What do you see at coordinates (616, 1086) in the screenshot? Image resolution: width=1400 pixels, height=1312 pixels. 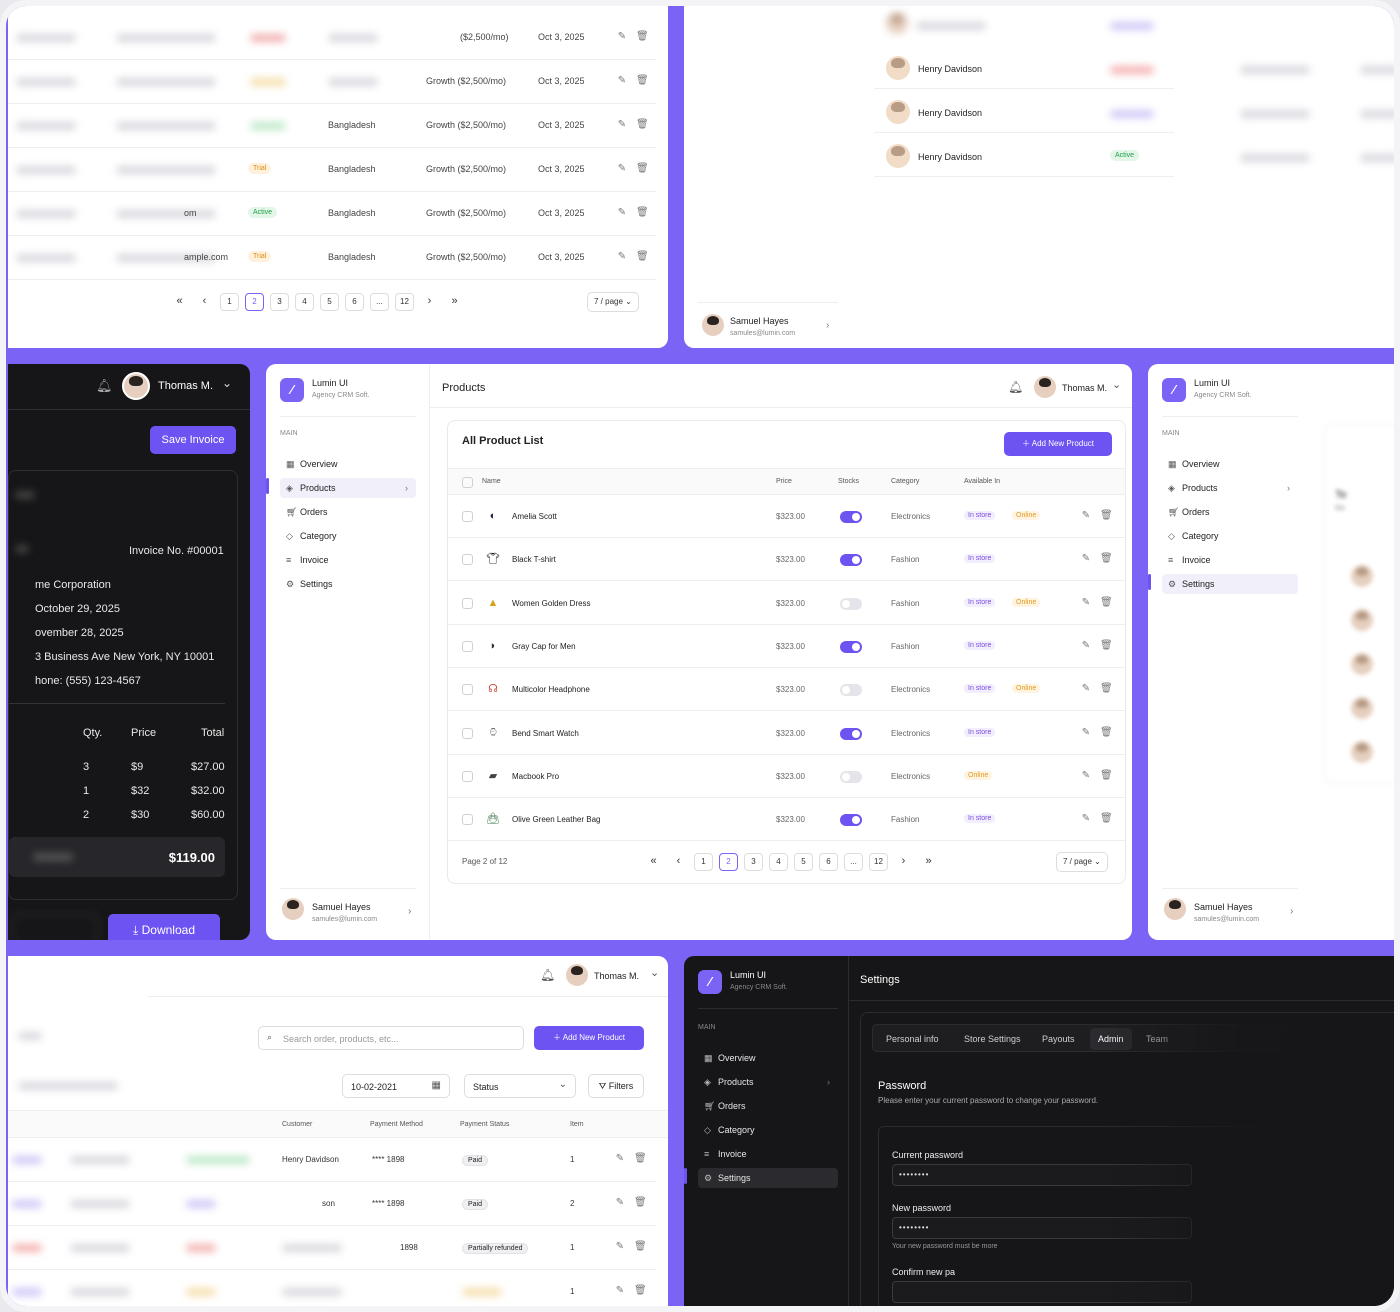 I see `filters-button: ⛛ Filters` at bounding box center [616, 1086].